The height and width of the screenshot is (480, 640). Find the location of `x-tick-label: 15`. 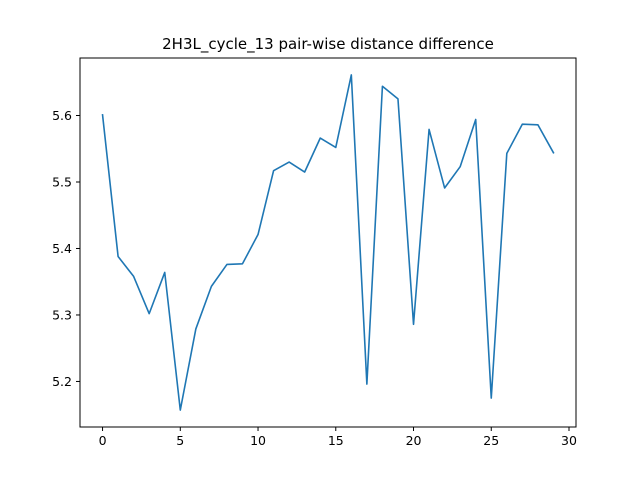

x-tick-label: 15 is located at coordinates (336, 440).